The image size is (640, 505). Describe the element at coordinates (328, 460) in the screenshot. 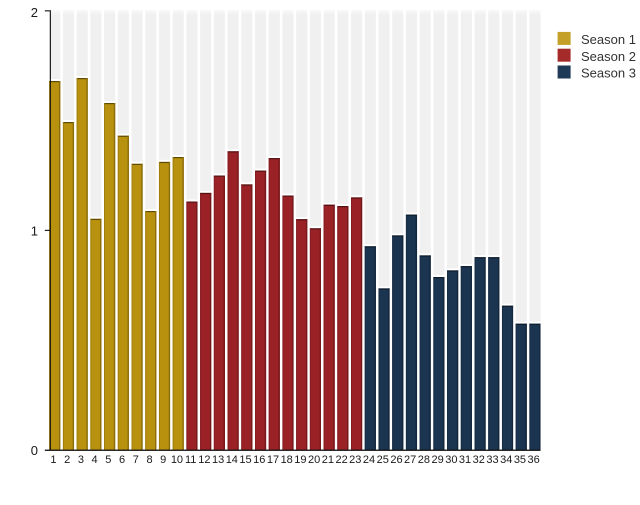

I see `svg-text: 21` at that location.